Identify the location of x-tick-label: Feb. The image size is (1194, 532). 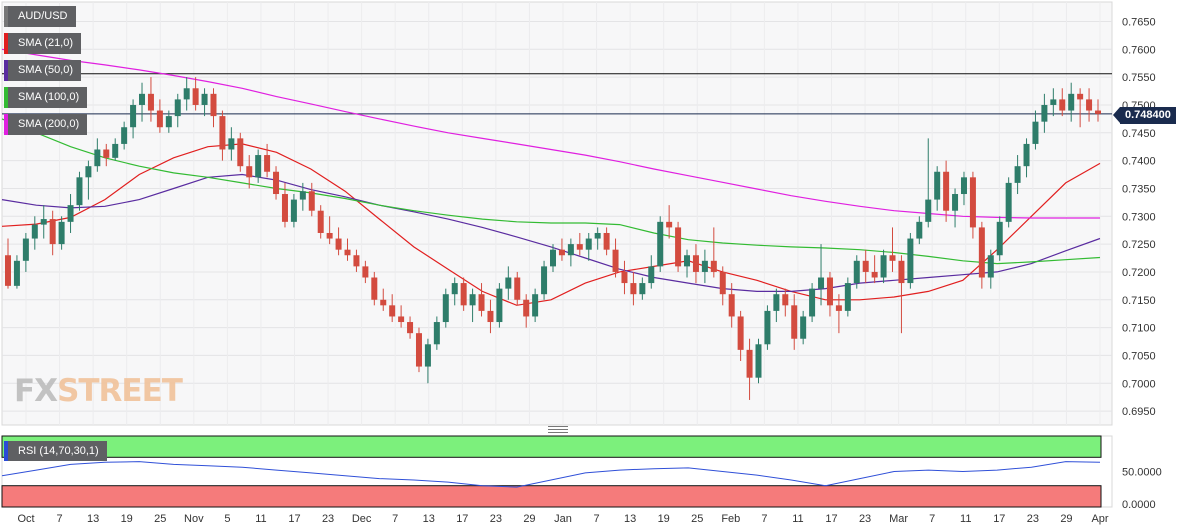
(730, 519).